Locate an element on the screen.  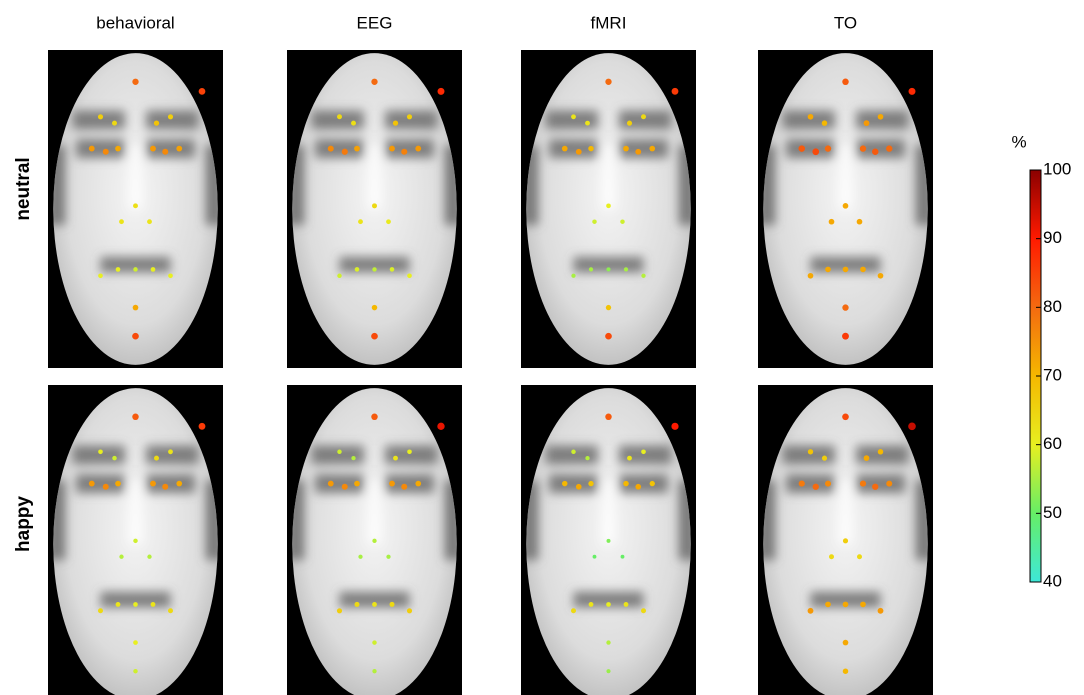
colorbar-tick-label: 90 is located at coordinates (1052, 237).